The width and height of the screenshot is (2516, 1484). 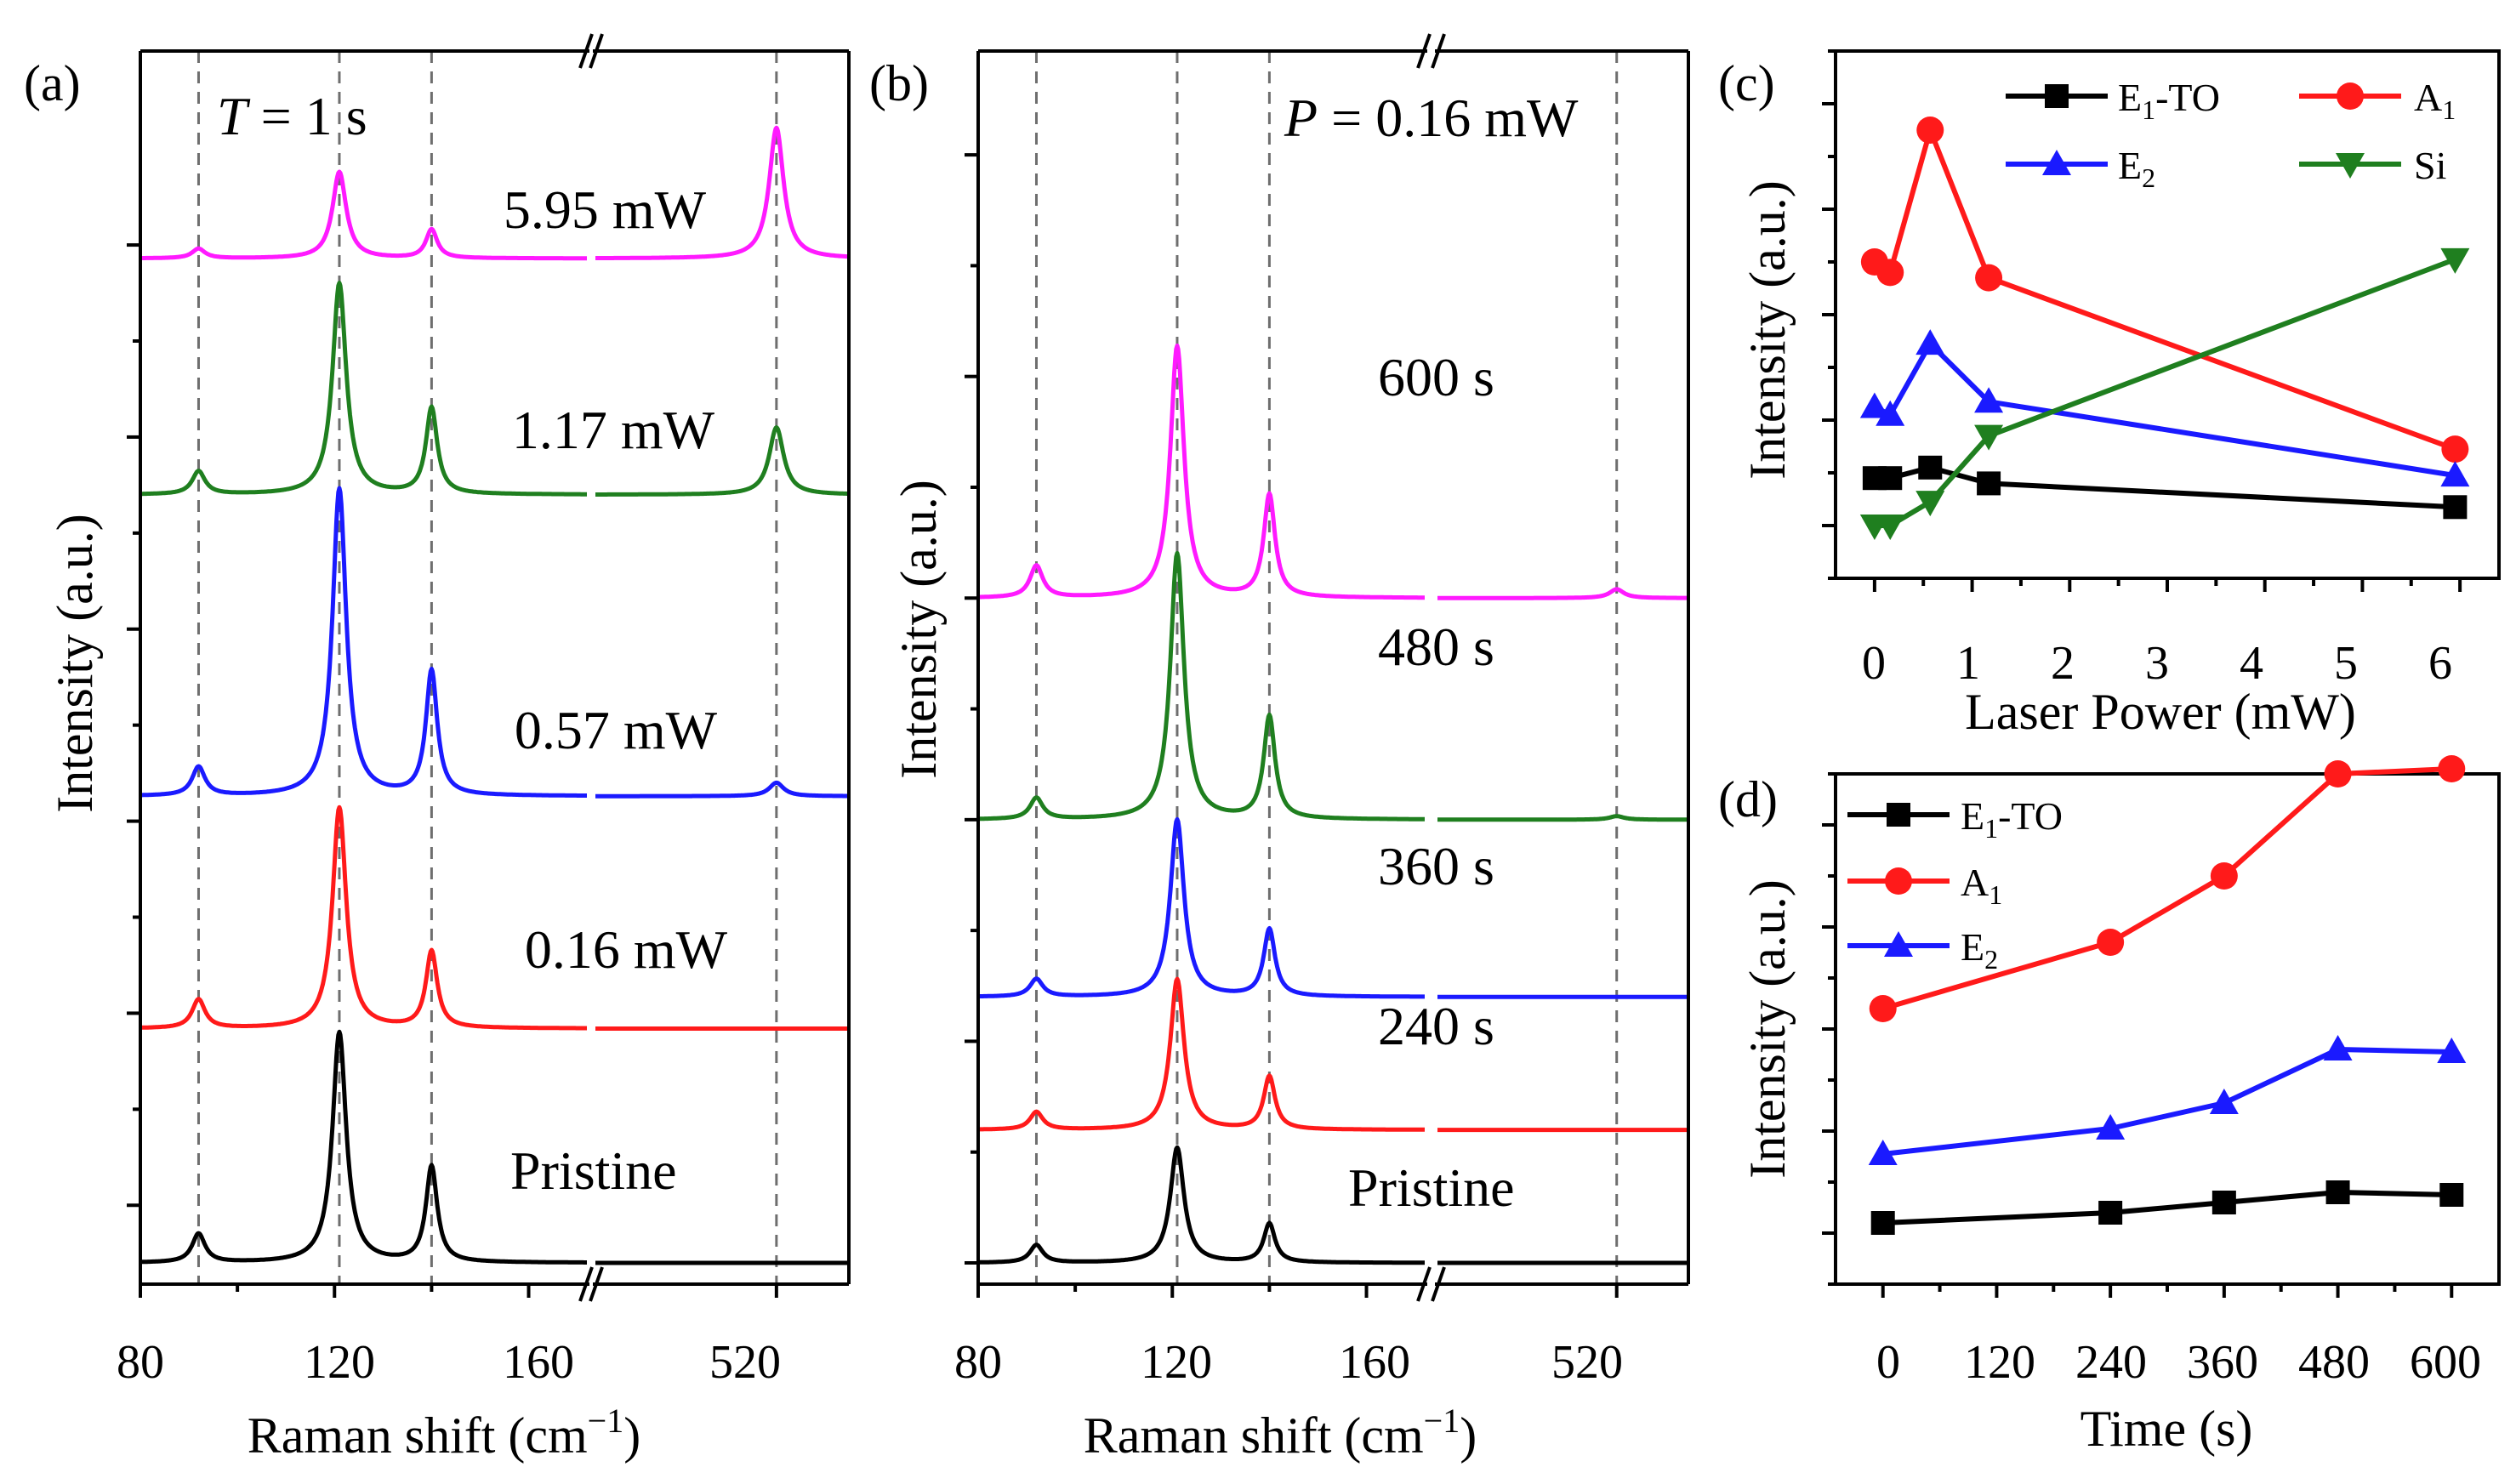 I want to click on series-line-si, so click(x=2165, y=392).